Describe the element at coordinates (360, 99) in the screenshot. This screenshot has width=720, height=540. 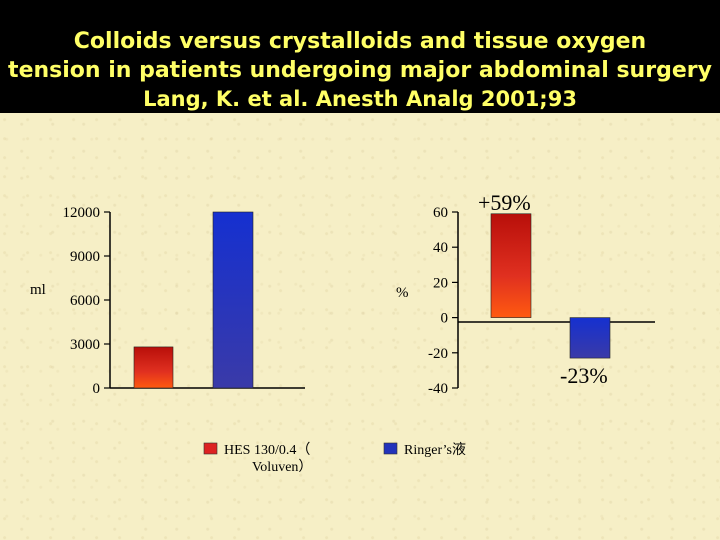
I see `citation-line: Lang, K. et al. Anesth Analg 2001;93` at that location.